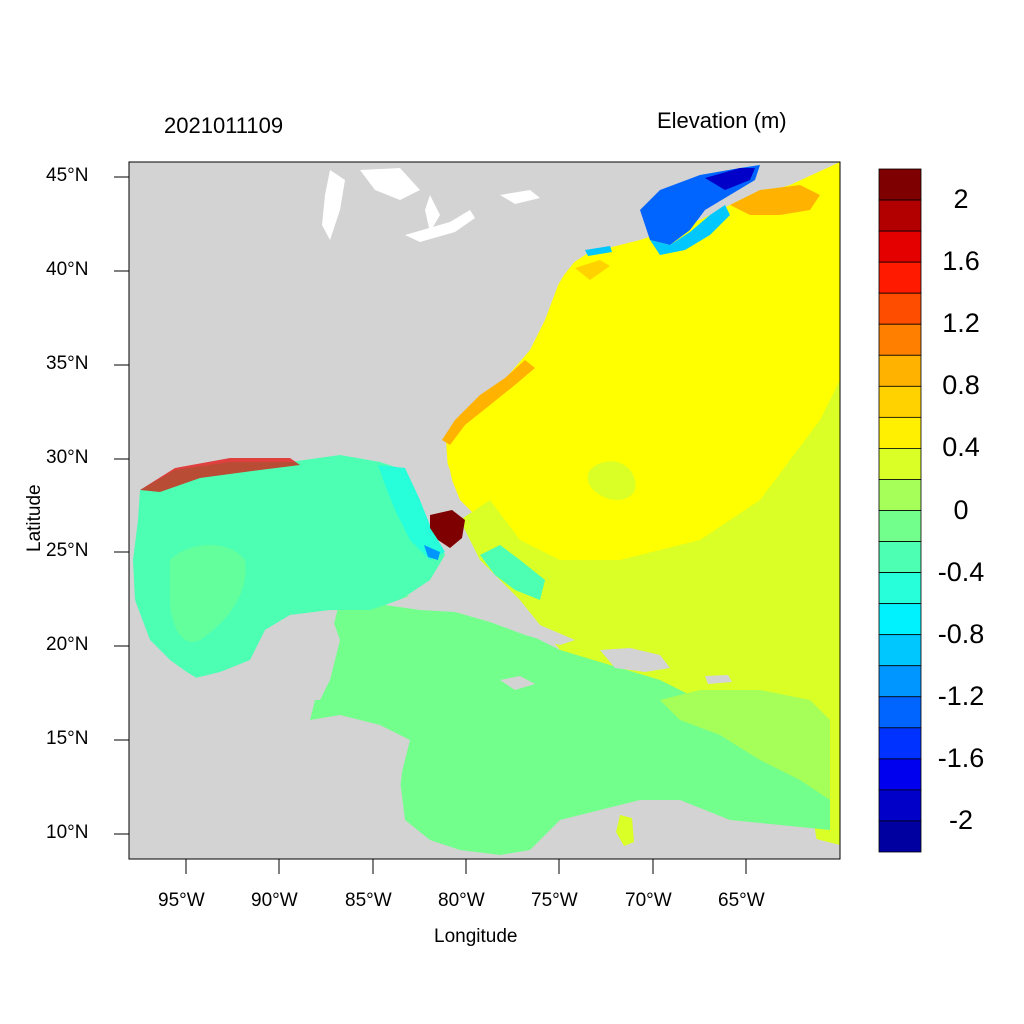  I want to click on colorbar-label: 1.2, so click(961, 323).